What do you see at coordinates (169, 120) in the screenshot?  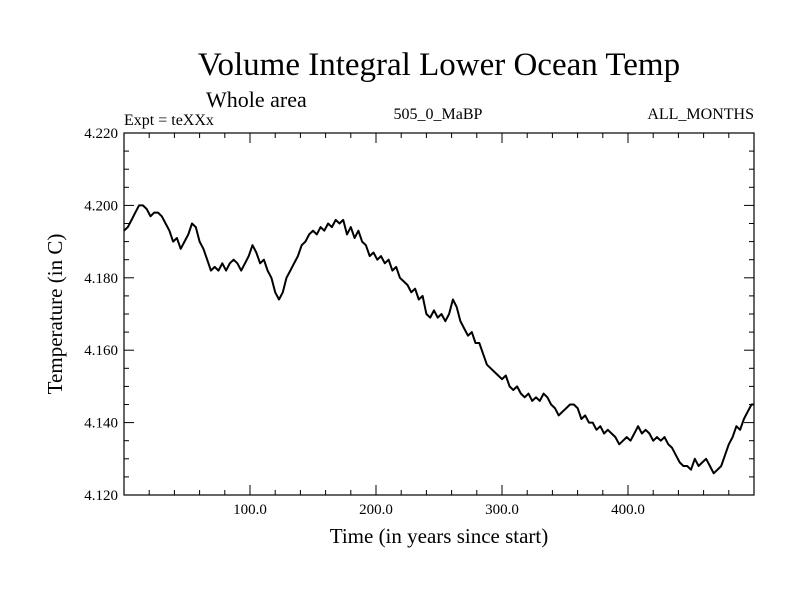 I see `experiment-label: Expt = teXXx` at bounding box center [169, 120].